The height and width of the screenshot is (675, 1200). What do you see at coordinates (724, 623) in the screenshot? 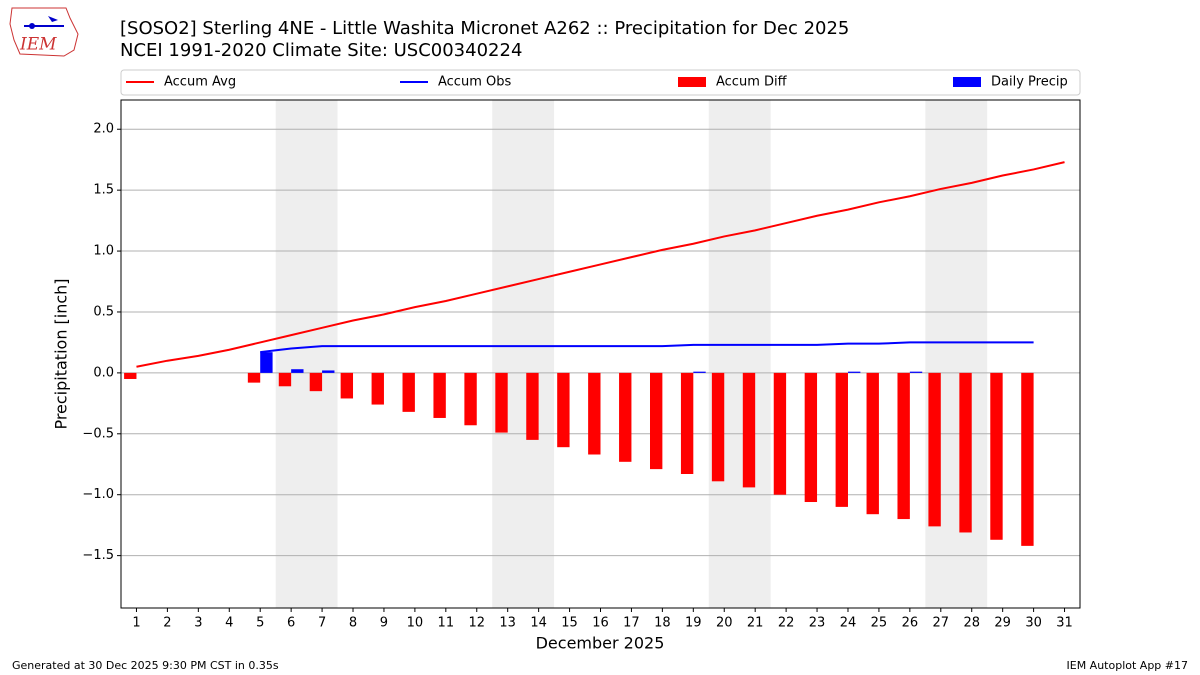
I see `x-tick-label: 20` at bounding box center [724, 623].